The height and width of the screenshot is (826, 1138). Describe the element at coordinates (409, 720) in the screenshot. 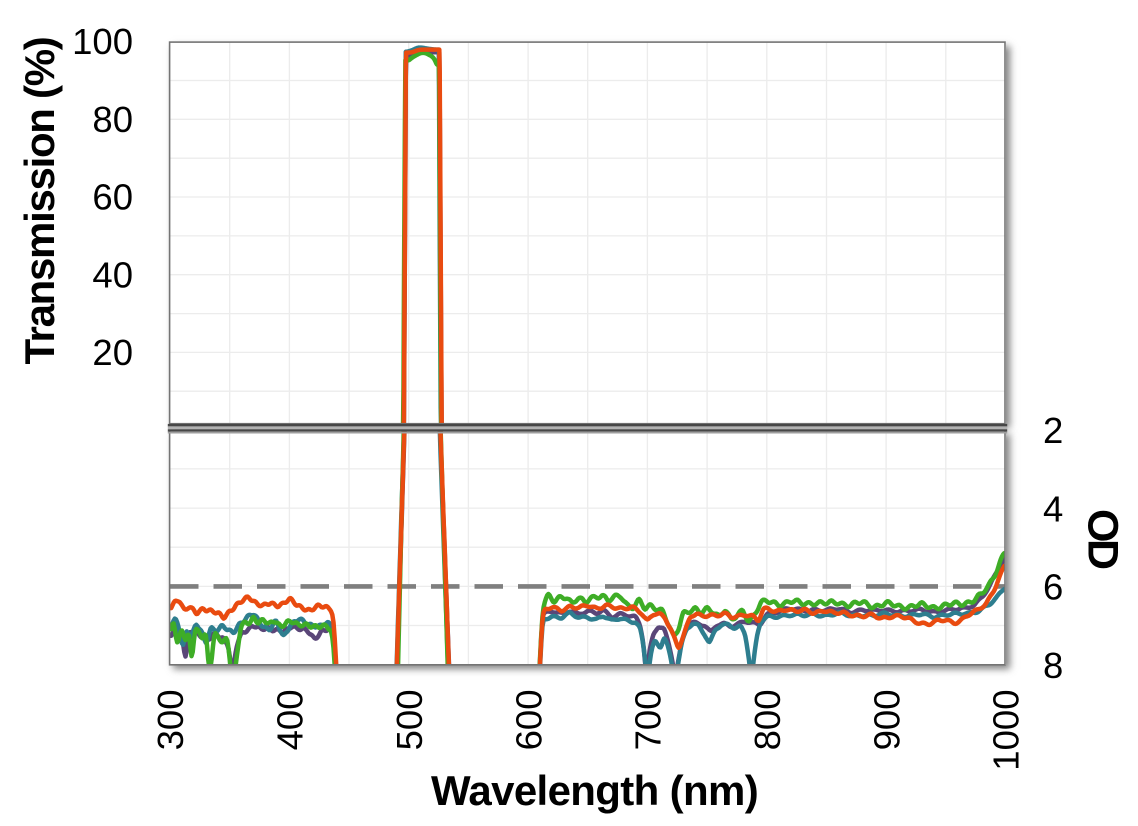

I see `svg-text: 500` at that location.